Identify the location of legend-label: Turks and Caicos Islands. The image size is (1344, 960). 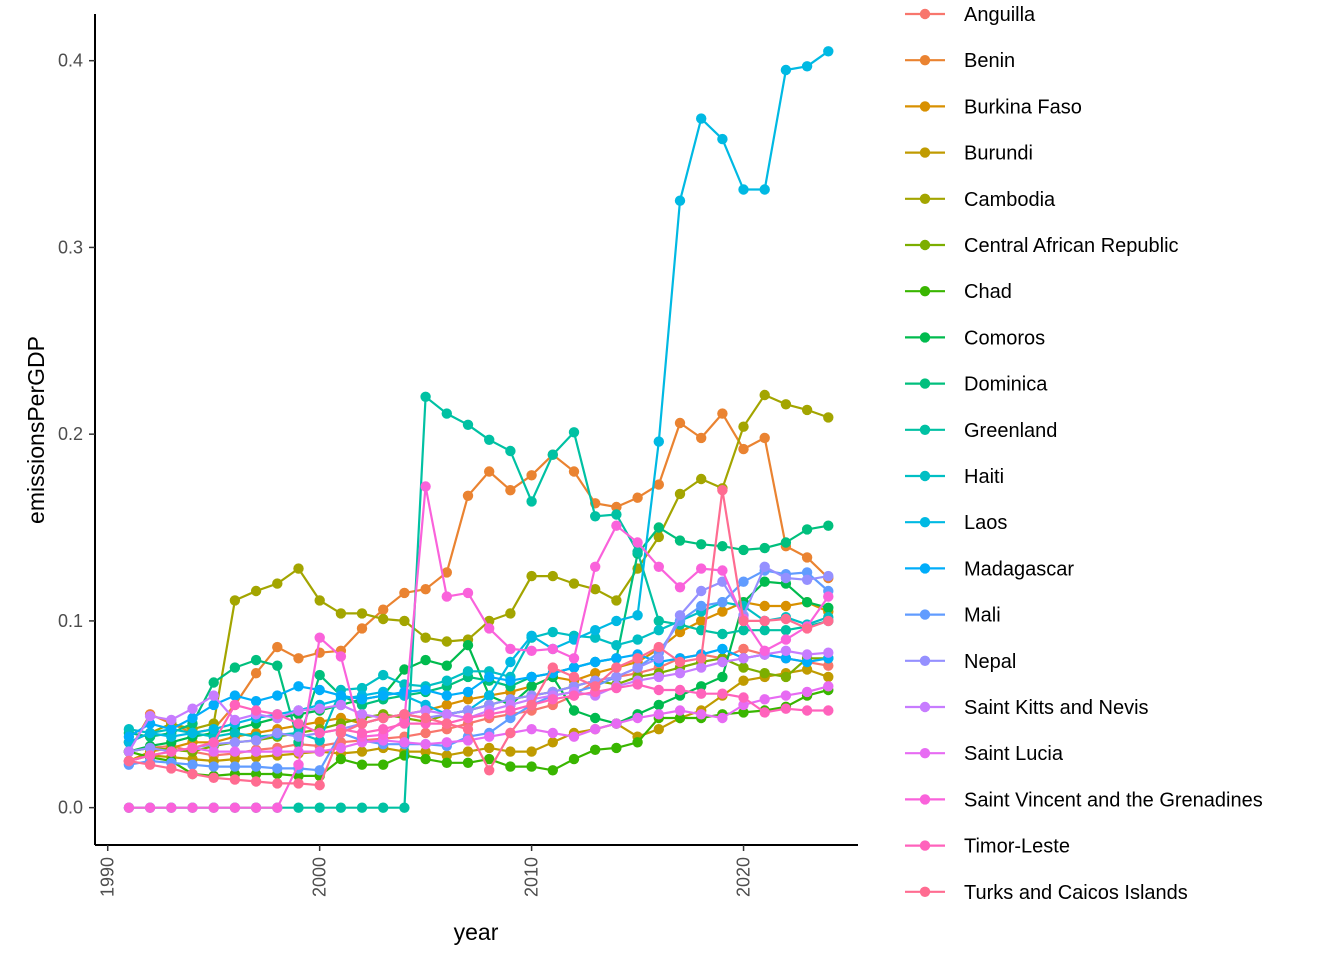
(1076, 893).